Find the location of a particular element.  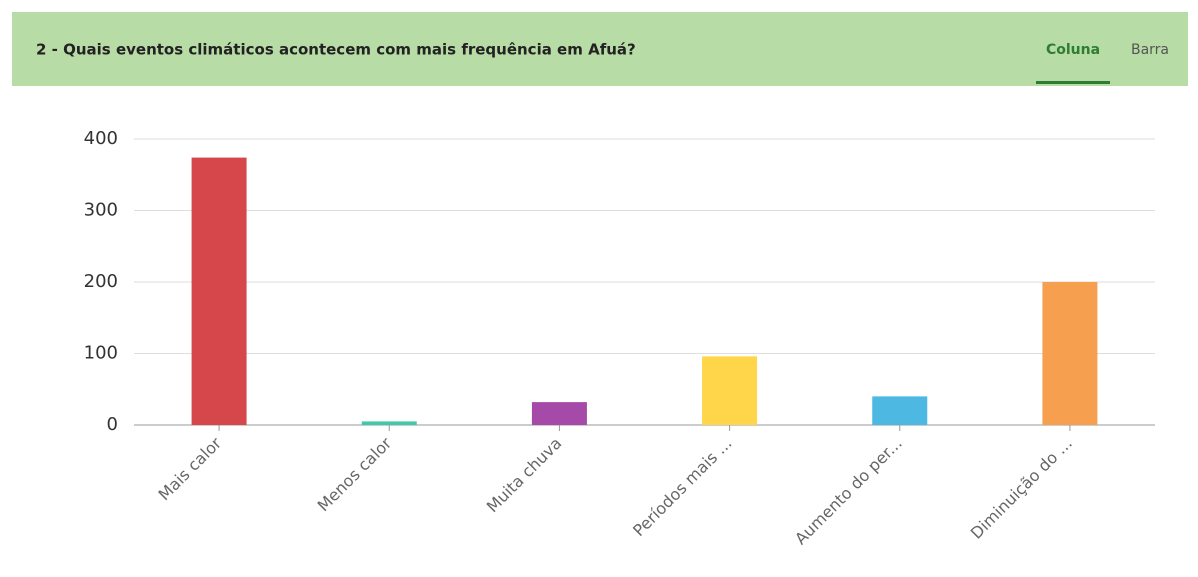

tab-underline is located at coordinates (1073, 82).